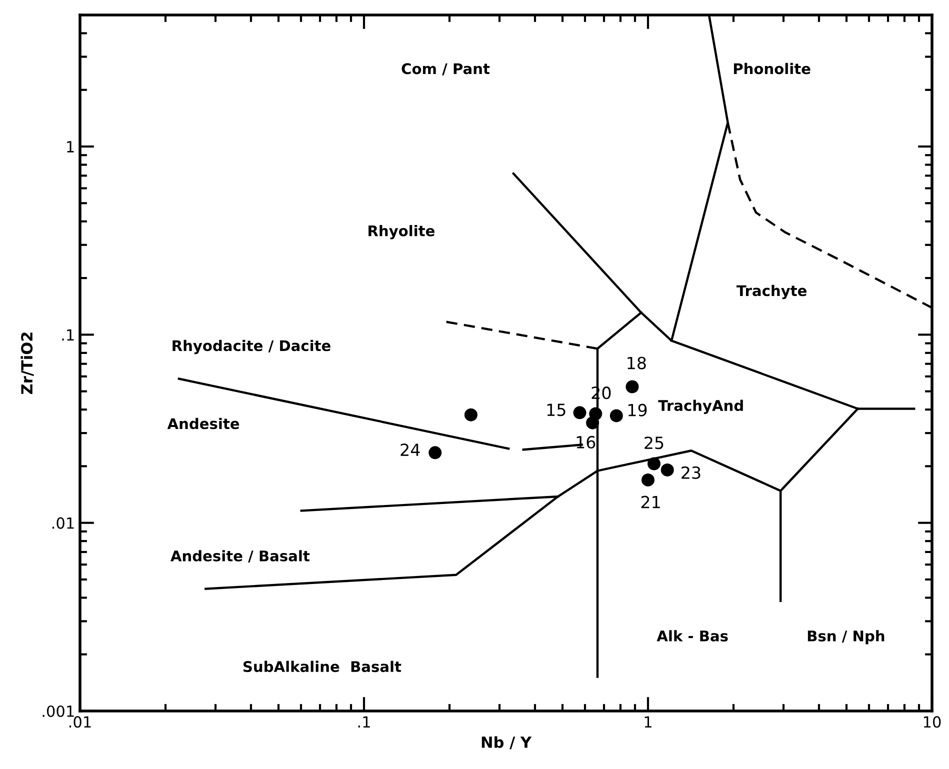 The width and height of the screenshot is (949, 769). I want to click on annotation: TrachyAnd, so click(700, 407).